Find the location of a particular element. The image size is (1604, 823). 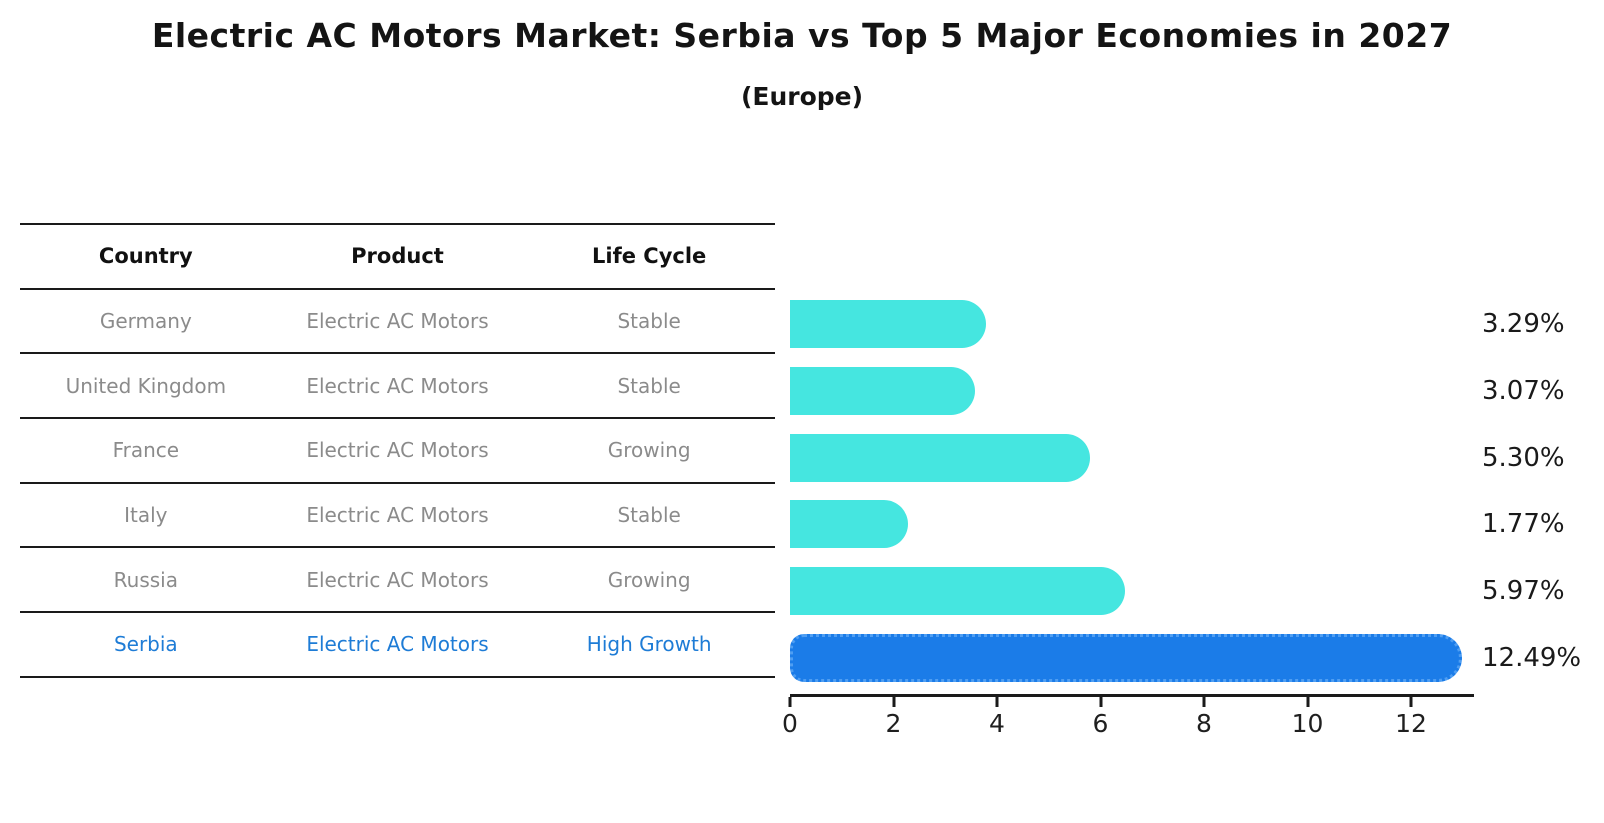

x-axis-tick-label: 0 is located at coordinates (790, 723).